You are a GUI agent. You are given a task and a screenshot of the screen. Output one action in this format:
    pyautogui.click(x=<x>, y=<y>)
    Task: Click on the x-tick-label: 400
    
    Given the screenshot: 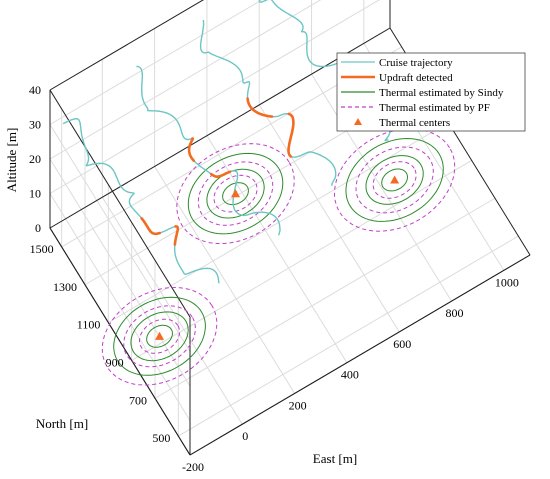 What is the action you would take?
    pyautogui.click(x=350, y=375)
    